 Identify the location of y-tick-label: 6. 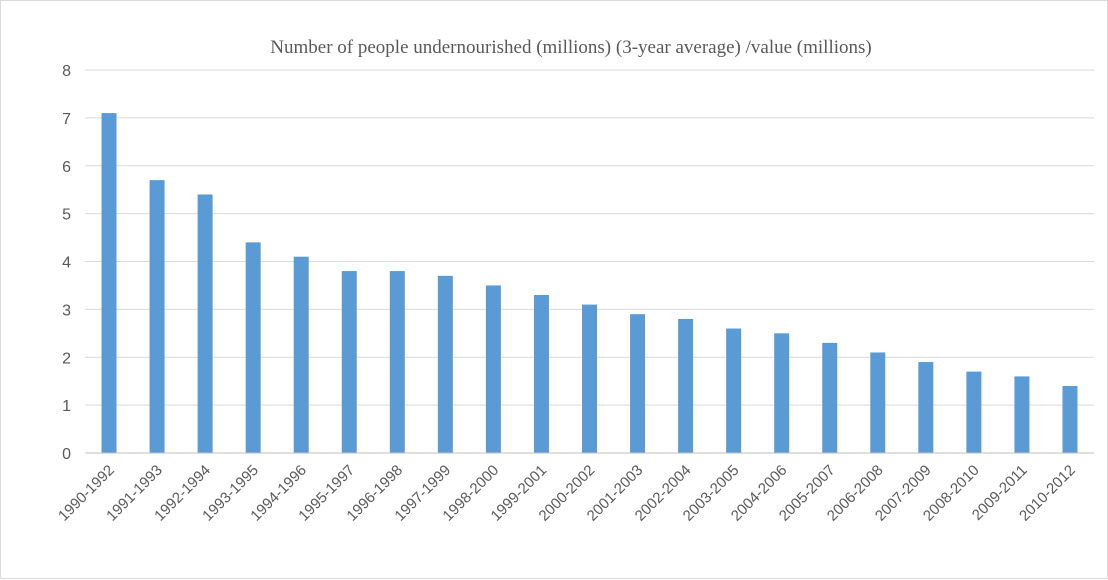
(66, 167).